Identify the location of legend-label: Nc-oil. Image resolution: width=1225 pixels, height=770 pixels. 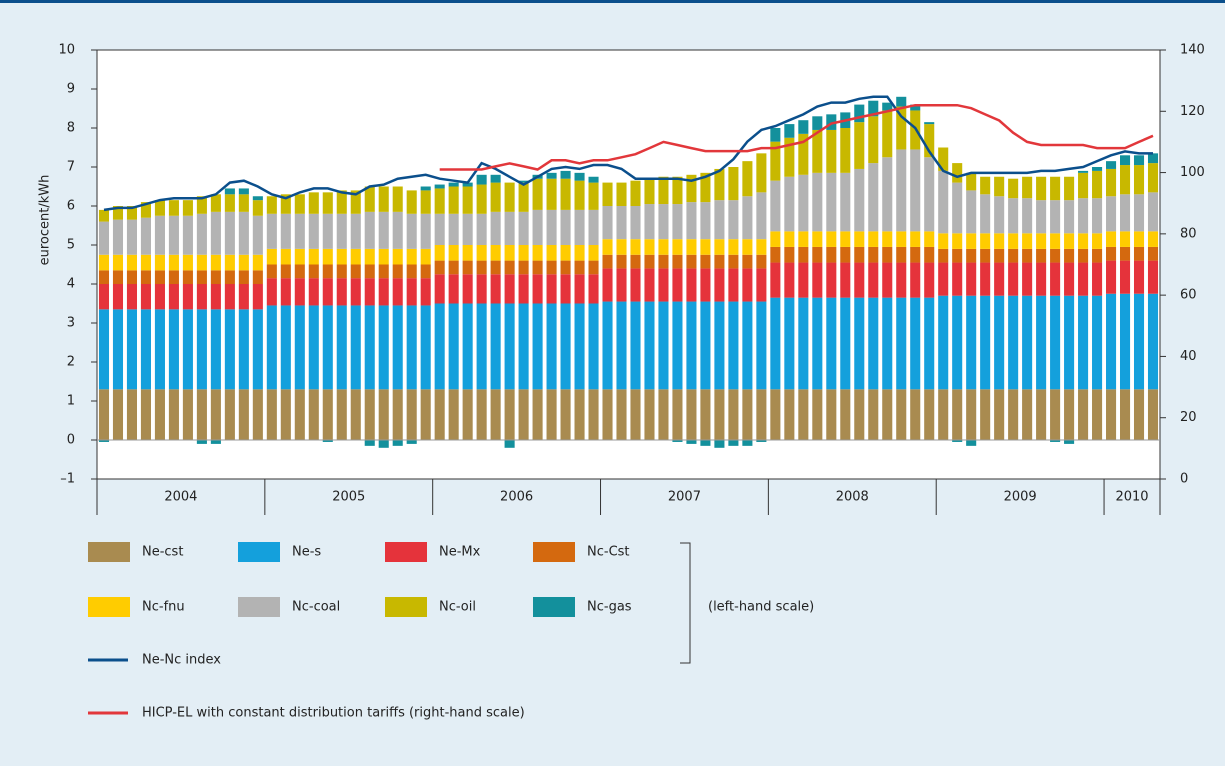
(457, 607).